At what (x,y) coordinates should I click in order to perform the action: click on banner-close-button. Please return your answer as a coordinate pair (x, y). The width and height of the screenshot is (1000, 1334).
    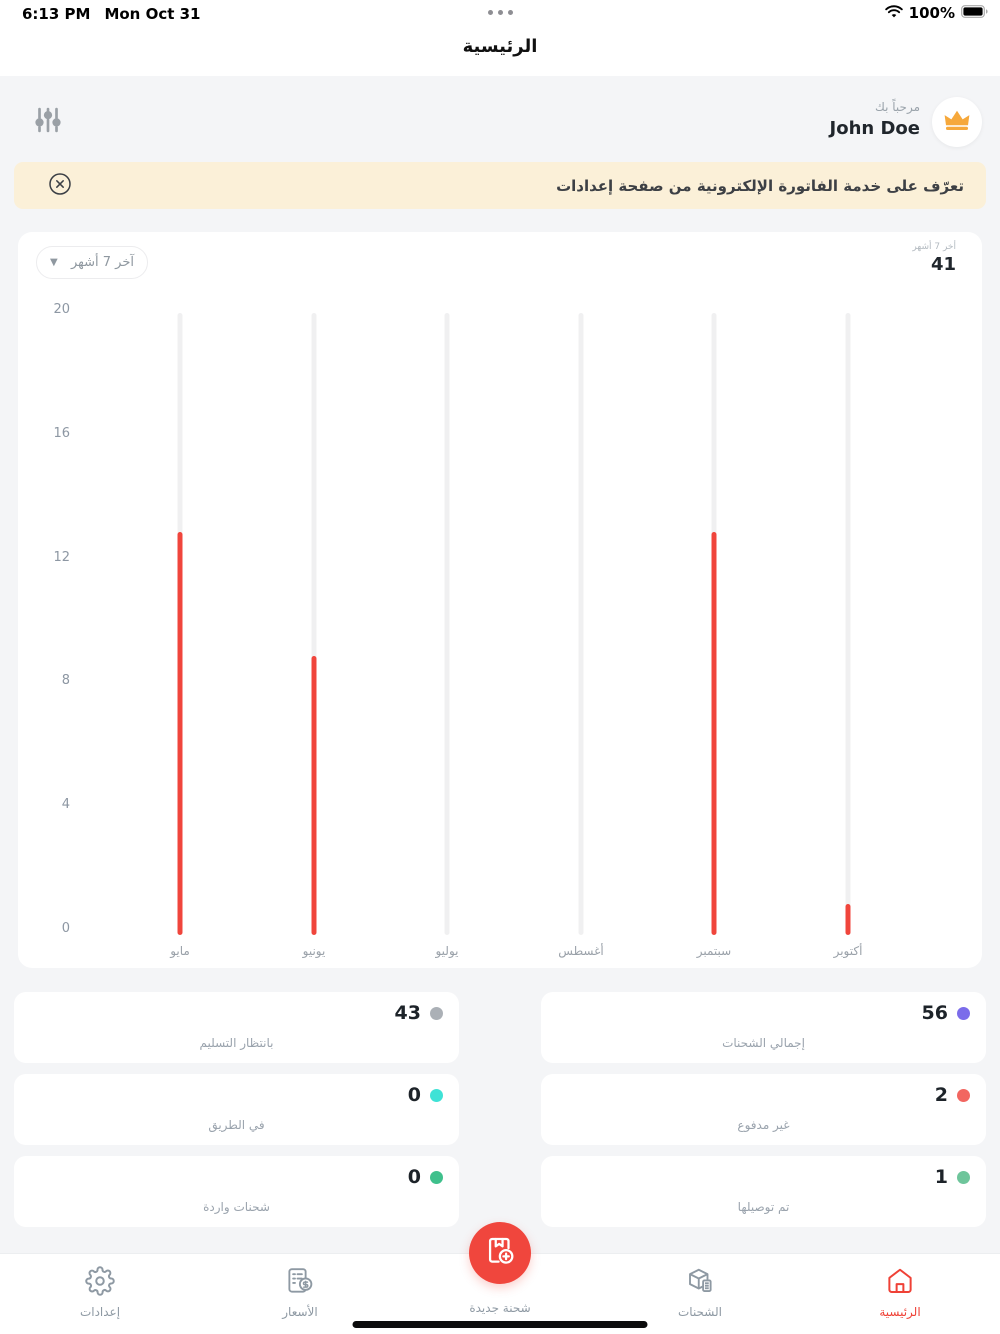
    Looking at the image, I should click on (60, 186).